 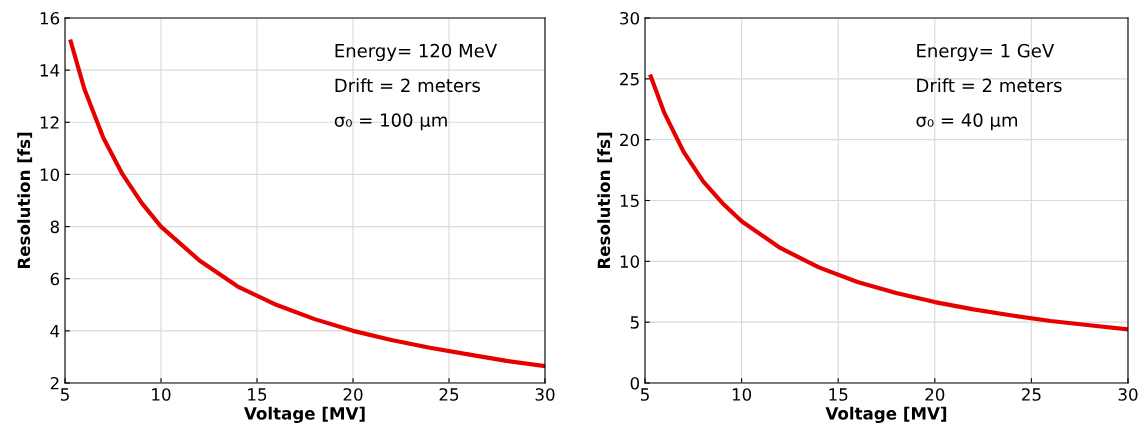 I want to click on y-tick-label: 25, so click(x=629, y=79).